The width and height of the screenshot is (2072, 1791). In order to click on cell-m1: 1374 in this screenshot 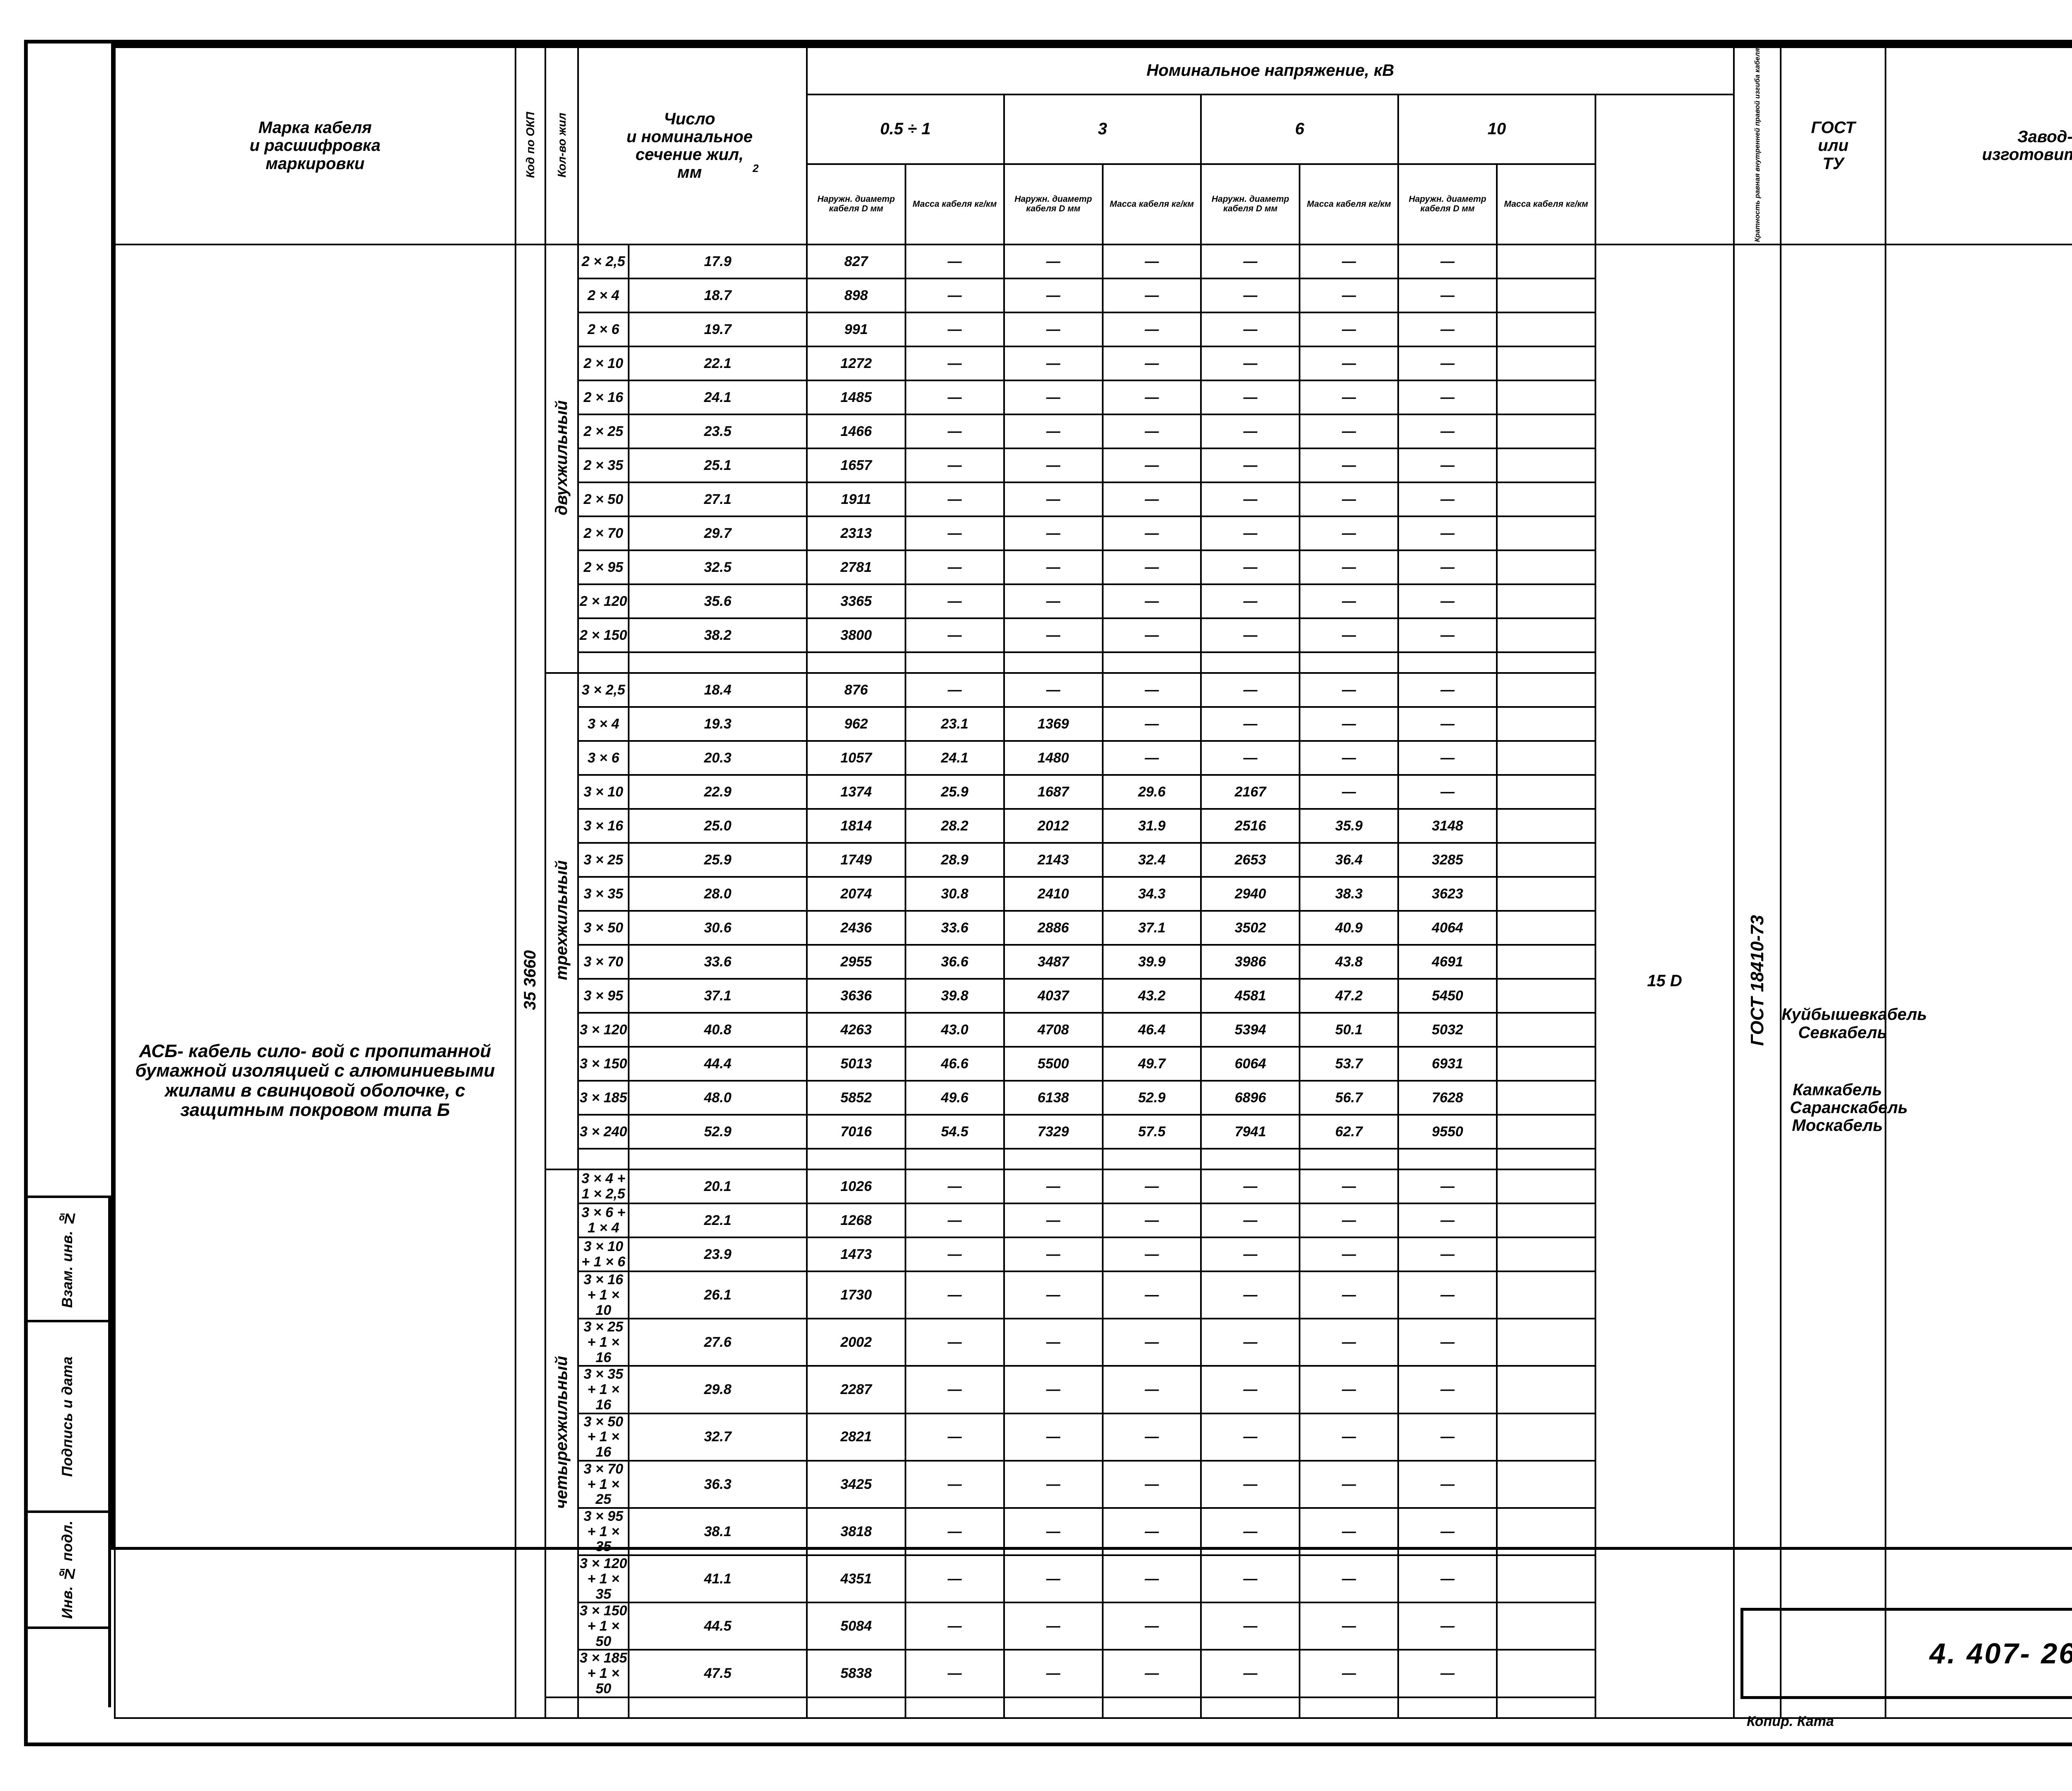, I will do `click(856, 792)`.